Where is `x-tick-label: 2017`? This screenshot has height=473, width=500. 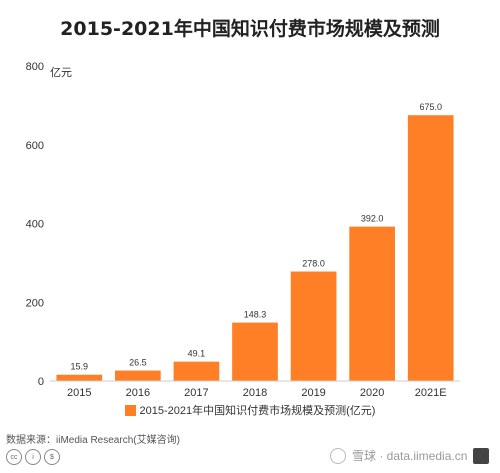
x-tick-label: 2017 is located at coordinates (196, 393).